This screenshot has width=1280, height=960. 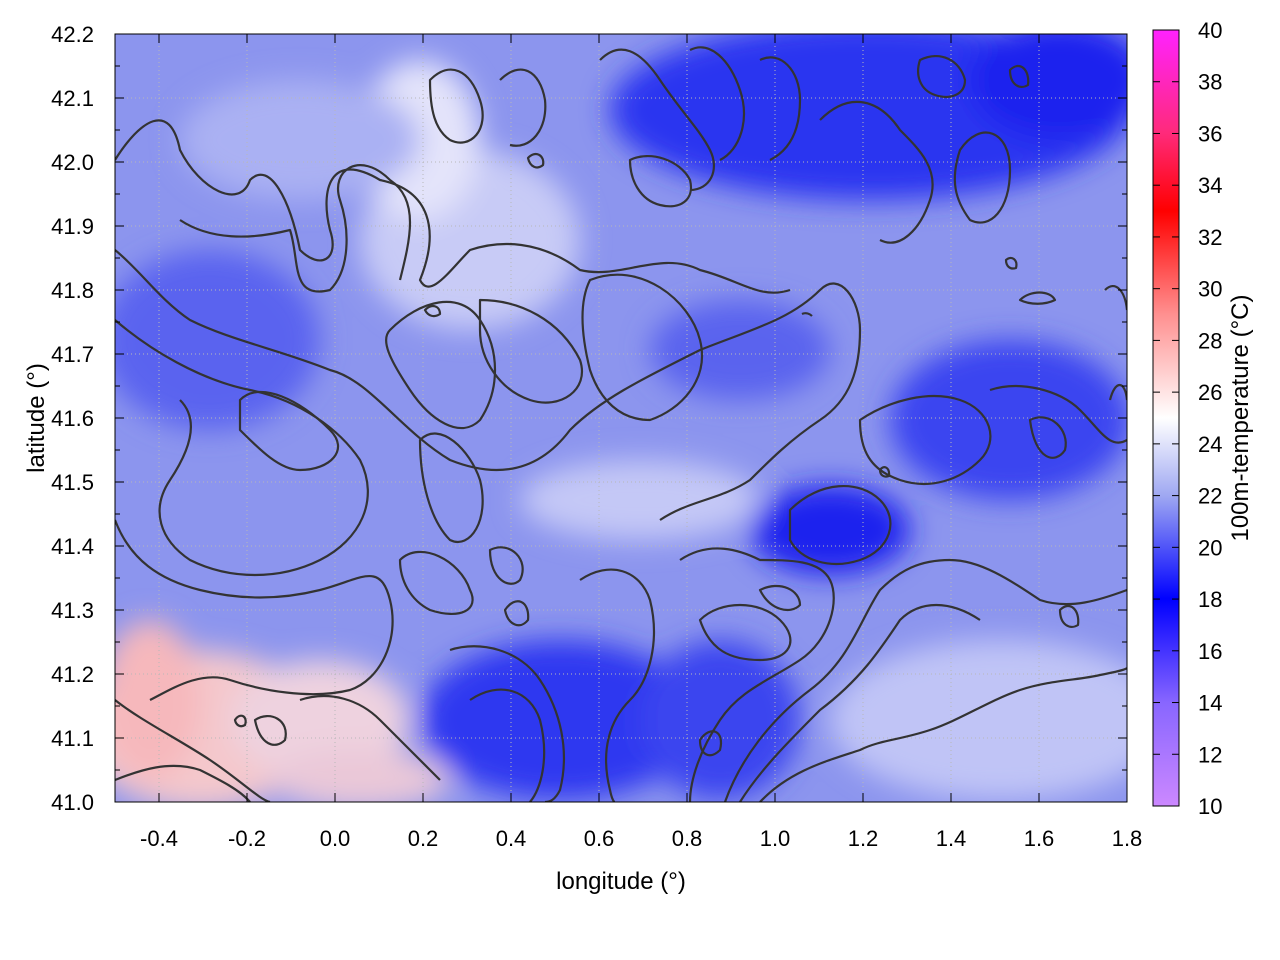 I want to click on x-tick-label: 1.0, so click(x=775, y=838).